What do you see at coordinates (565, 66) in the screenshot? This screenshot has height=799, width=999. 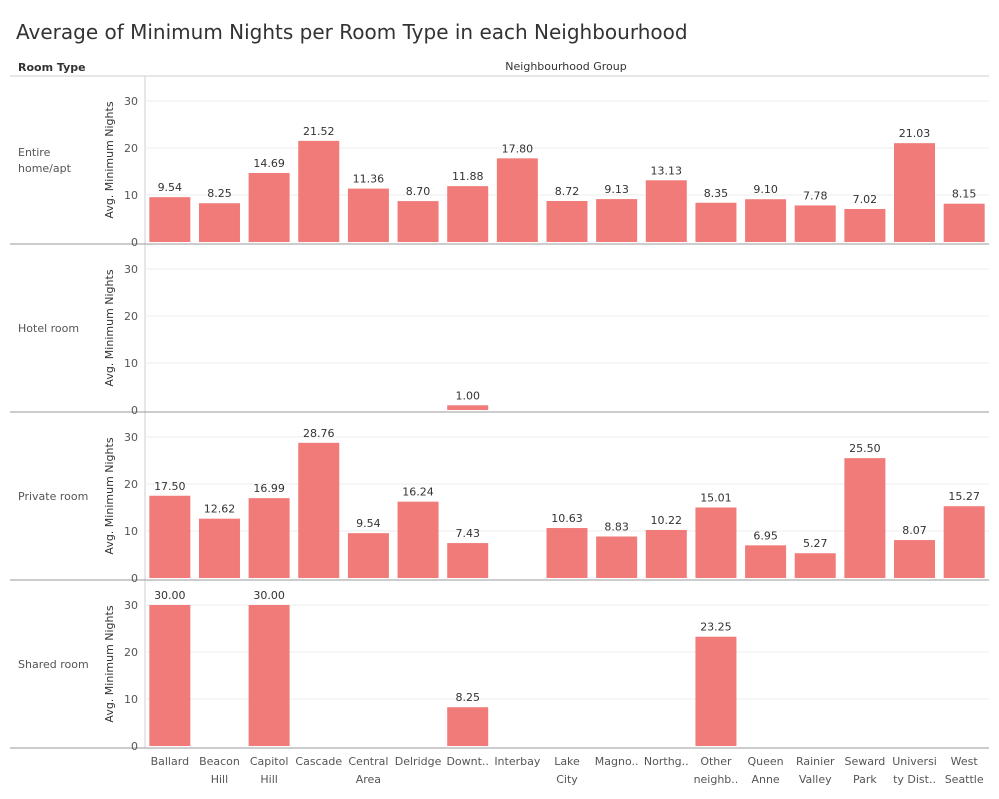 I see `column-header: Neighbourhood Group` at bounding box center [565, 66].